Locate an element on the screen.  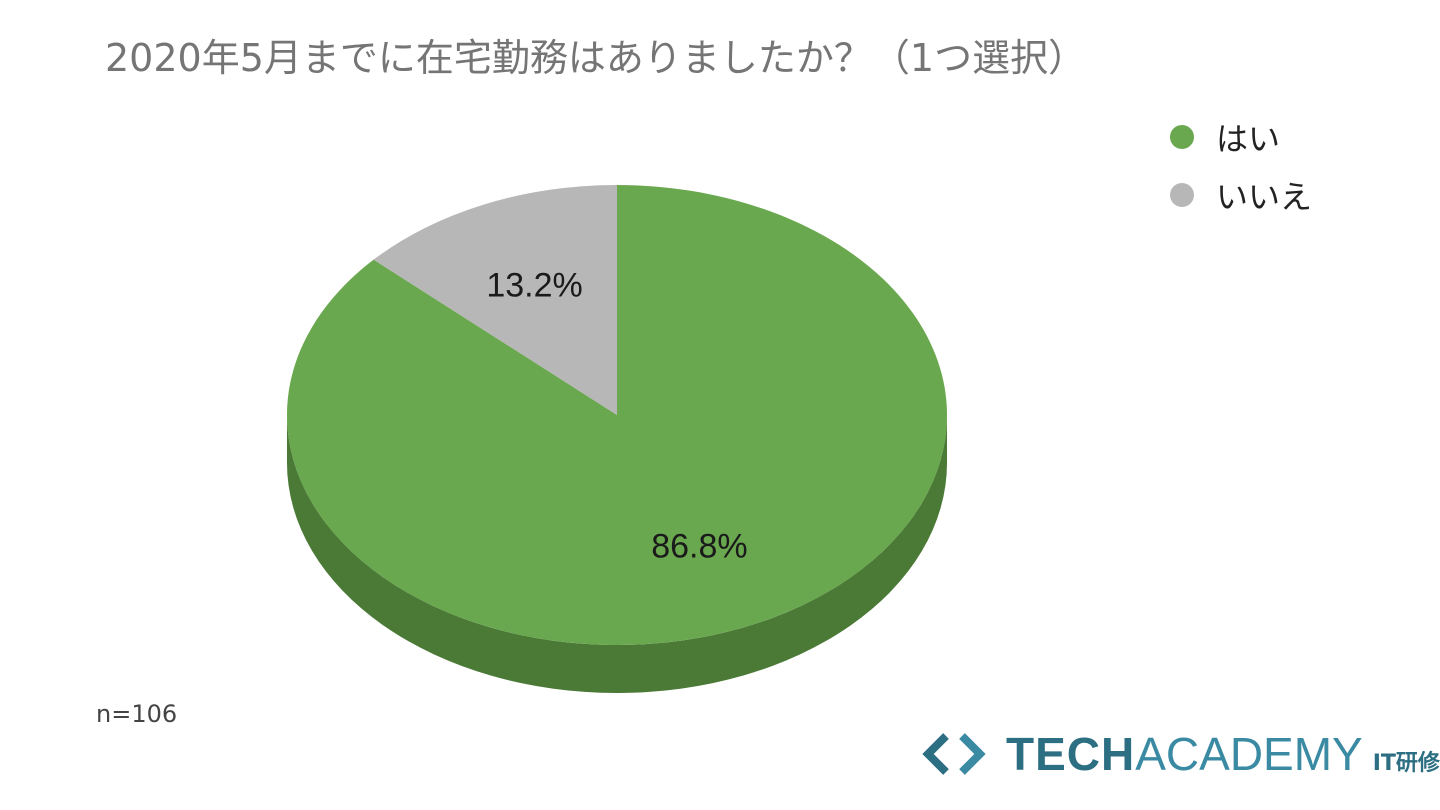
pie-label-group: 86.8% 13.2% is located at coordinates (616, 415).